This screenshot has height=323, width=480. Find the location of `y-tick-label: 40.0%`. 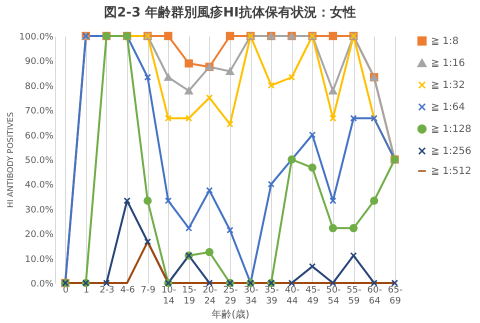

y-tick-label: 40.0% is located at coordinates (39, 185).